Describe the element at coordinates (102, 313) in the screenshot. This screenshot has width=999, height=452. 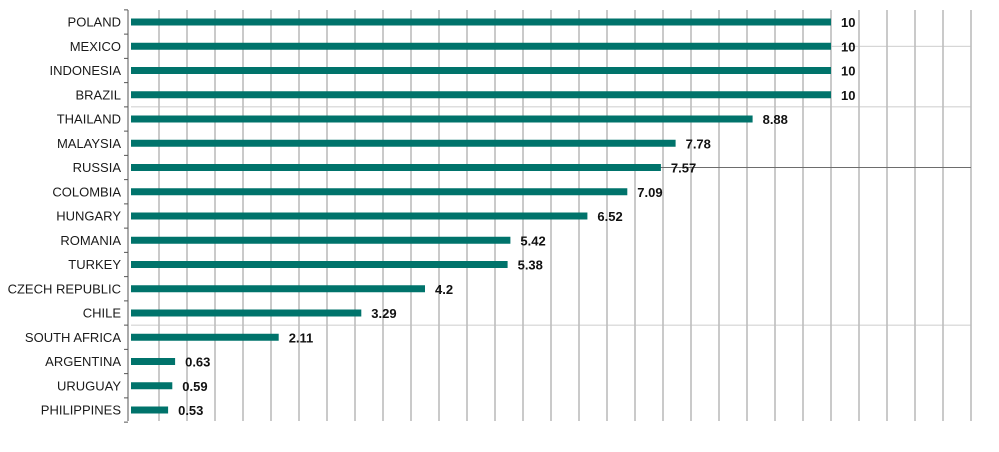
I see `category-label: CHILE` at that location.